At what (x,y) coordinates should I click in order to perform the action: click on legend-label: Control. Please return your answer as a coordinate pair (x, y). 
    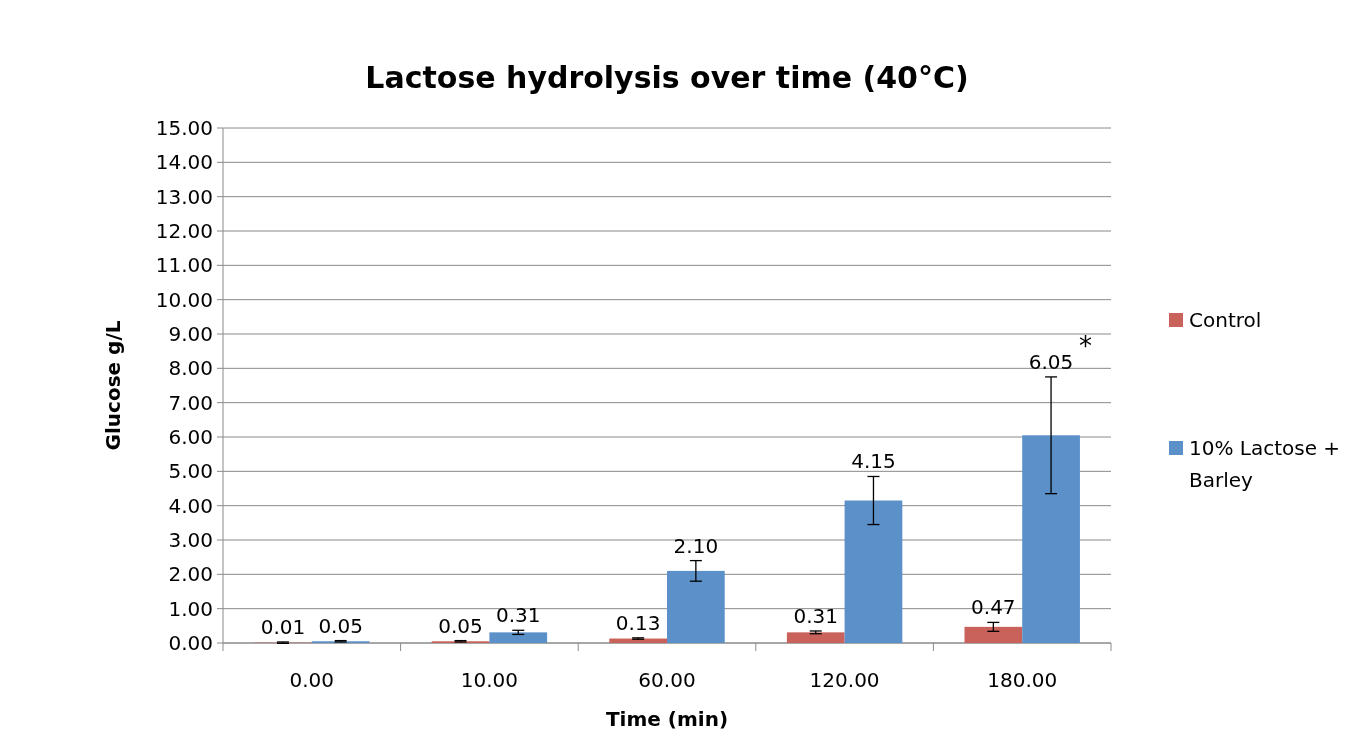
    Looking at the image, I should click on (1225, 320).